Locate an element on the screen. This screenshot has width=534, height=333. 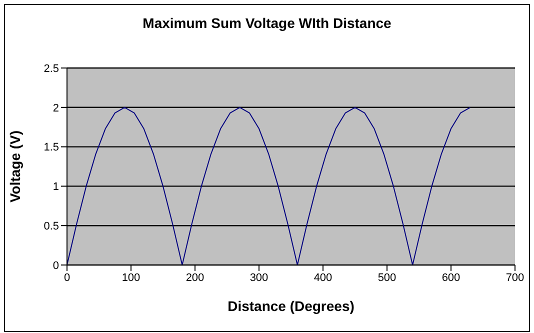
x-tick-label: 200 is located at coordinates (195, 278).